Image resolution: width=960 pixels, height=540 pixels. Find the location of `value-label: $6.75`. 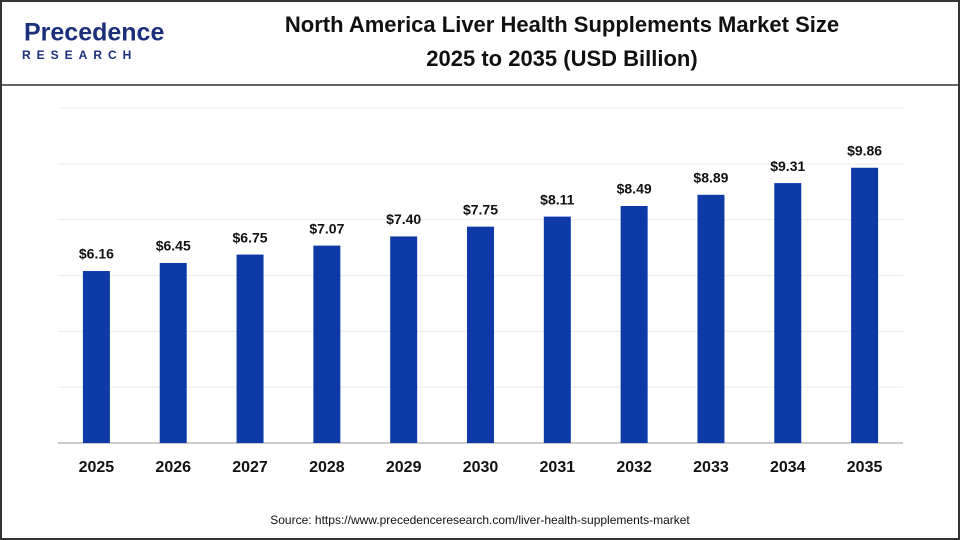

value-label: $6.75 is located at coordinates (250, 237).